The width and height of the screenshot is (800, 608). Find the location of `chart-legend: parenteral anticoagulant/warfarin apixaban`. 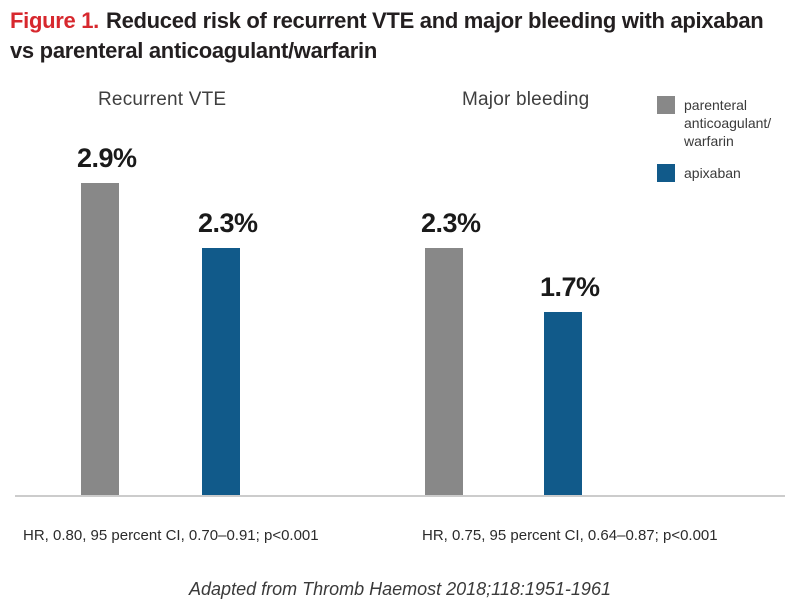

chart-legend: parenteral anticoagulant/warfarin apixaban is located at coordinates (722, 146).